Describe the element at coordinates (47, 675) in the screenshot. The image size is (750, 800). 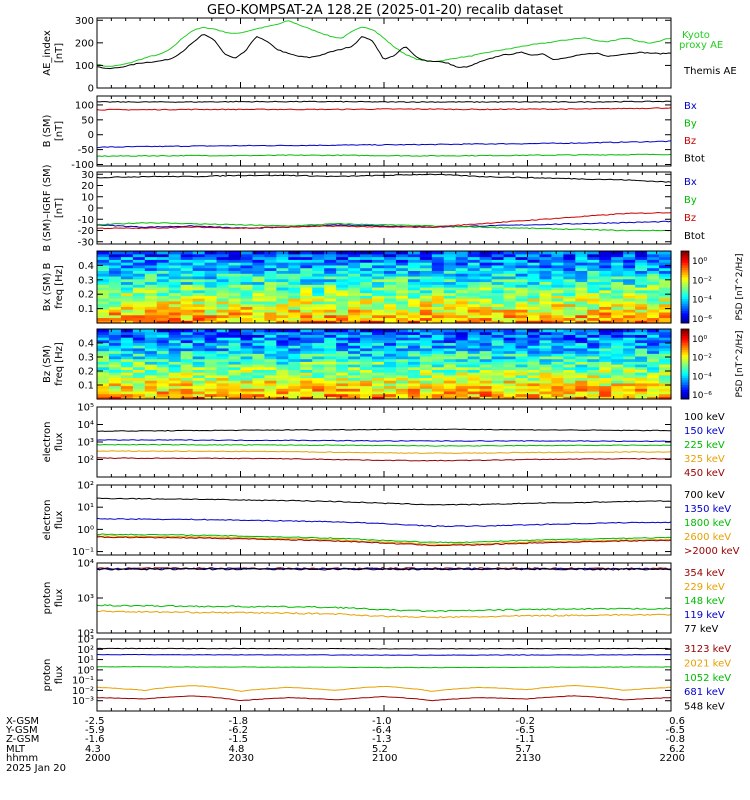
I see `y-axis-label: proton` at that location.